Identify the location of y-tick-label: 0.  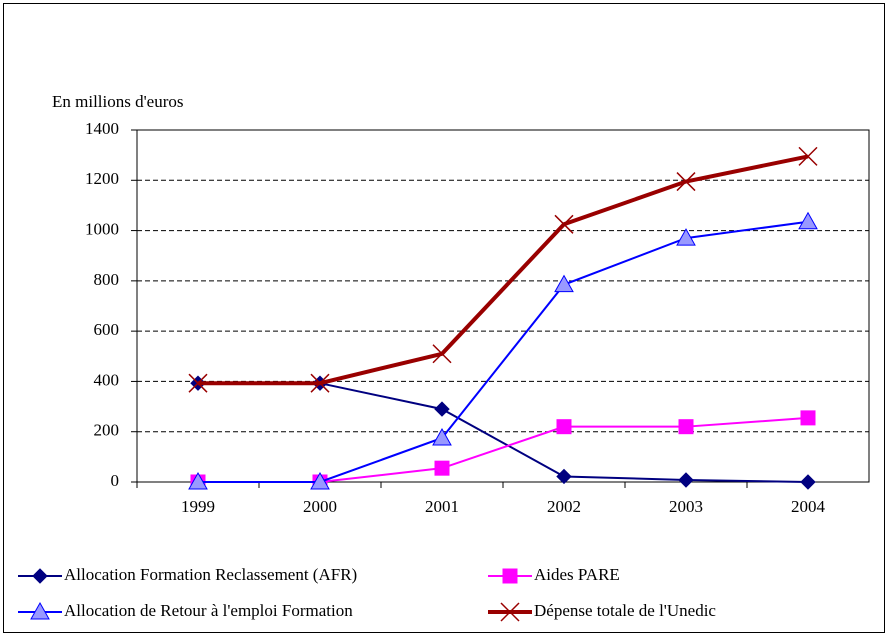
(115, 480).